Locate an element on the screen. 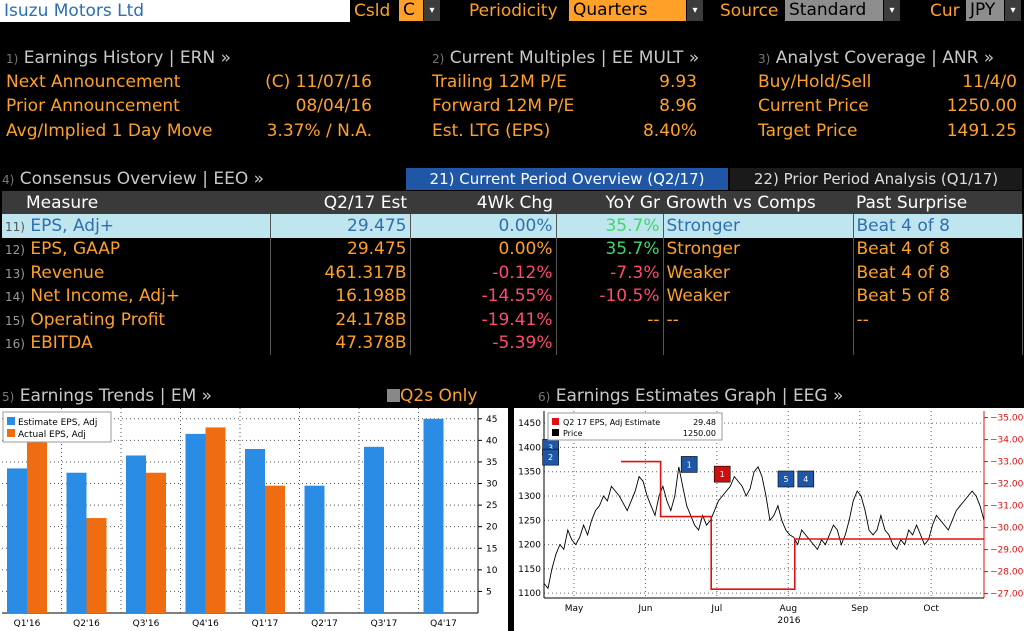  q2s-only-toggle: Q2s Only is located at coordinates (432, 396).